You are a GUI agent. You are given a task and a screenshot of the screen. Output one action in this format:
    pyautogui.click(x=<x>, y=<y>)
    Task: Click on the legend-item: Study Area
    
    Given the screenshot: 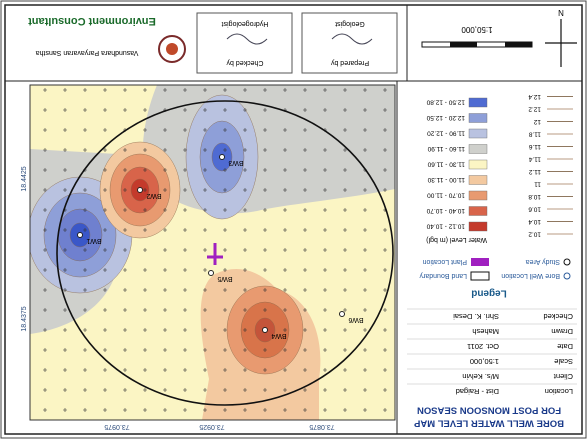 What is the action you would take?
    pyautogui.click(x=543, y=261)
    